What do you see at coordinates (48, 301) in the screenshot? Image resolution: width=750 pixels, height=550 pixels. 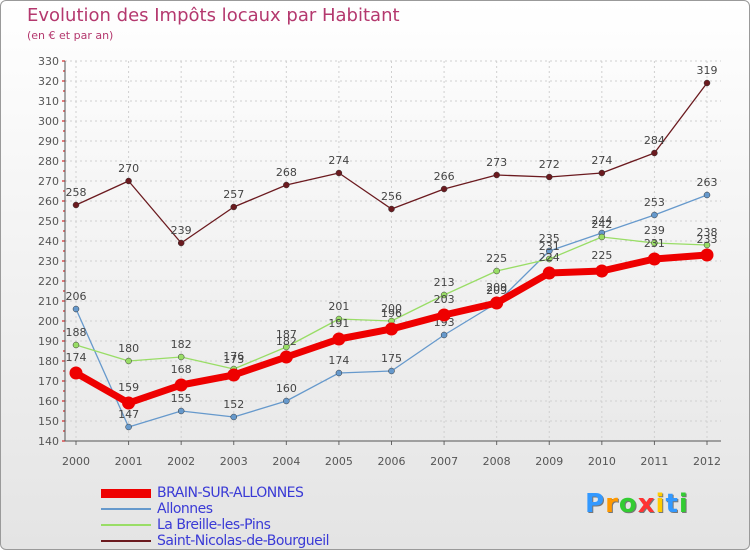 I see `y-tick-label: 210` at bounding box center [48, 301].